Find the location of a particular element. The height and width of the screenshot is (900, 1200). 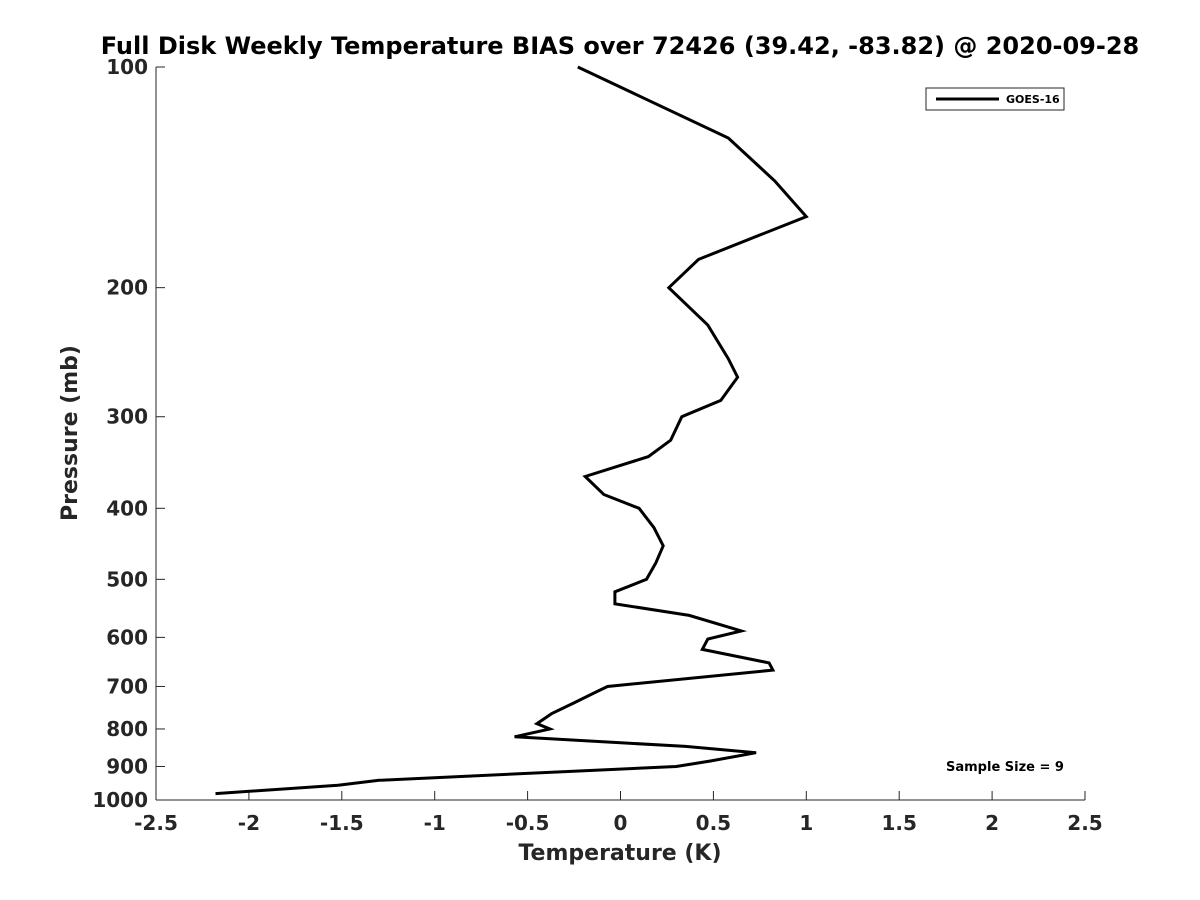

x-tick-label: -2 is located at coordinates (249, 823).